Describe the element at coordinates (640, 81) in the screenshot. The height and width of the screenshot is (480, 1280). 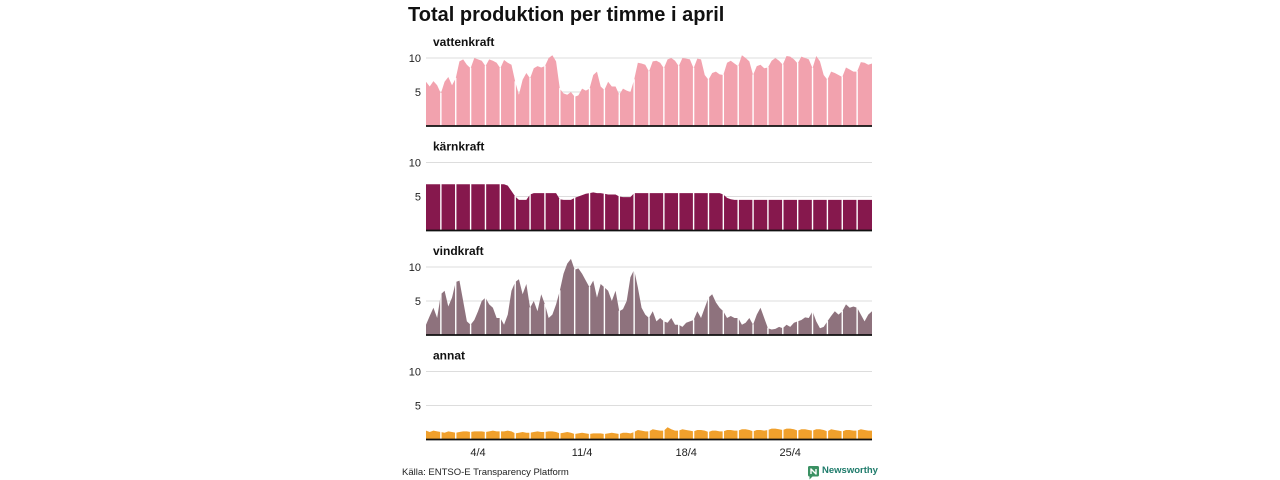
I see `panel-vattenkraft: 5 10 vattenkraft` at that location.